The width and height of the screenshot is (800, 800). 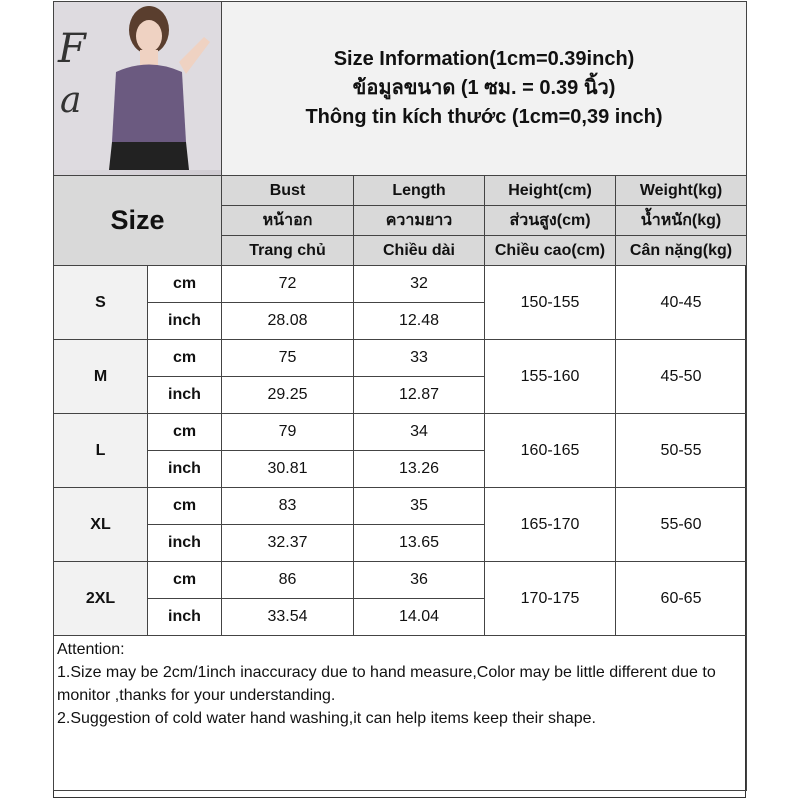 I want to click on length-inch: 12.87, so click(x=419, y=395).